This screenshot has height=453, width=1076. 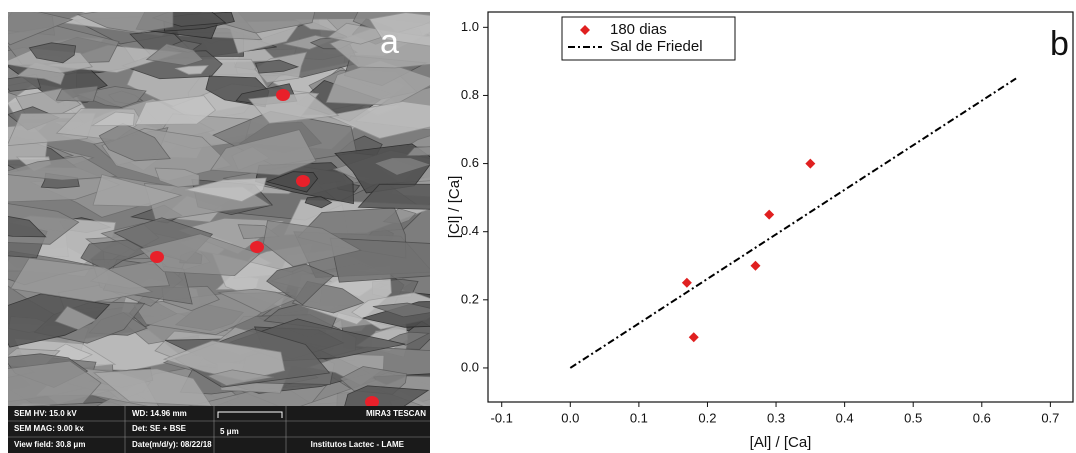 I want to click on y-tick-label: 0.0, so click(x=470, y=366).